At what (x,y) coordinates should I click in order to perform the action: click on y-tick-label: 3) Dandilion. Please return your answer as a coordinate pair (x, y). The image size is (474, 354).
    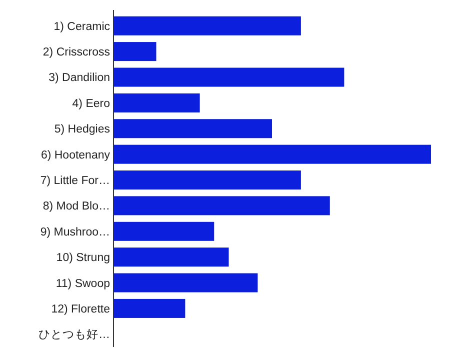
    Looking at the image, I should click on (79, 78).